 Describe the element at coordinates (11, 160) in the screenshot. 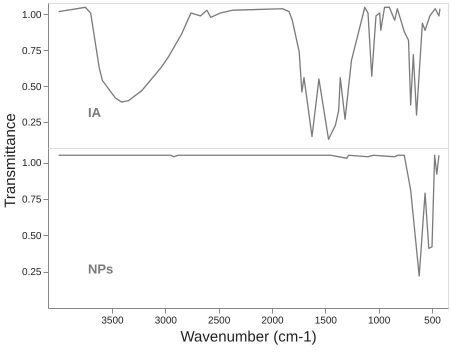

I see `y-axis-title: Transmittance` at that location.